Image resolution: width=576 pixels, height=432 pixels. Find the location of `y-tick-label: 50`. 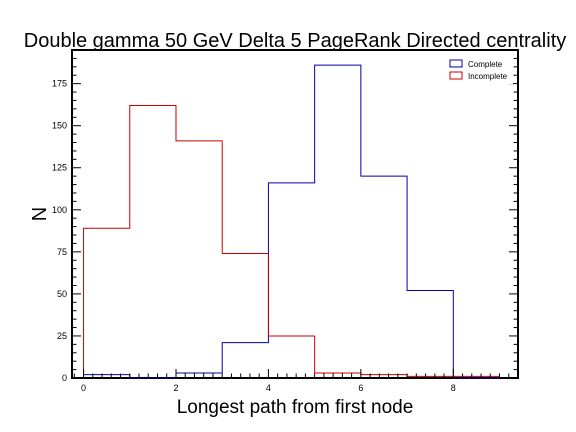

y-tick-label: 50 is located at coordinates (62, 294).